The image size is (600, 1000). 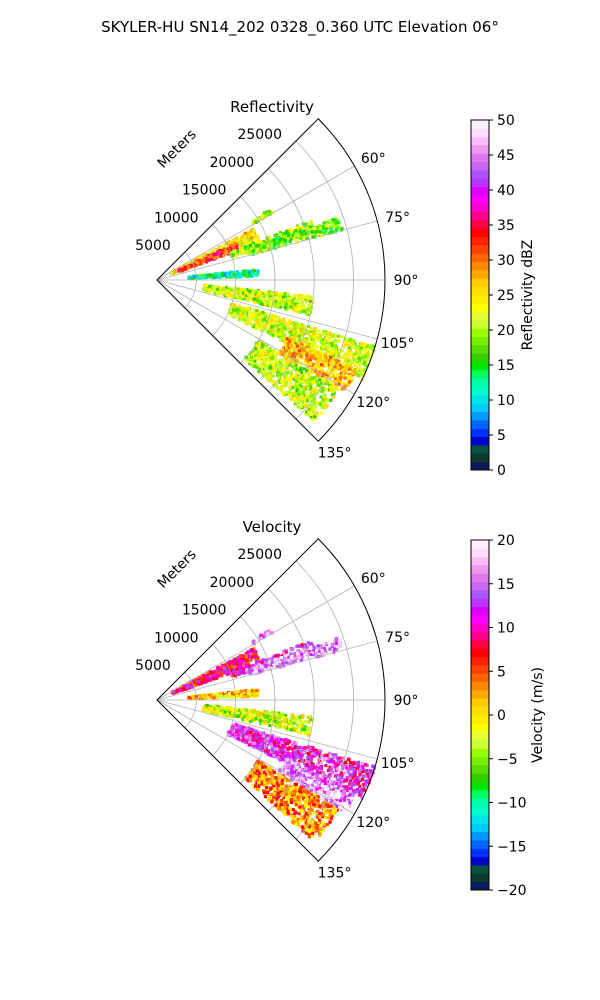 What do you see at coordinates (501, 471) in the screenshot?
I see `colorbar-tick-label: 0` at bounding box center [501, 471].